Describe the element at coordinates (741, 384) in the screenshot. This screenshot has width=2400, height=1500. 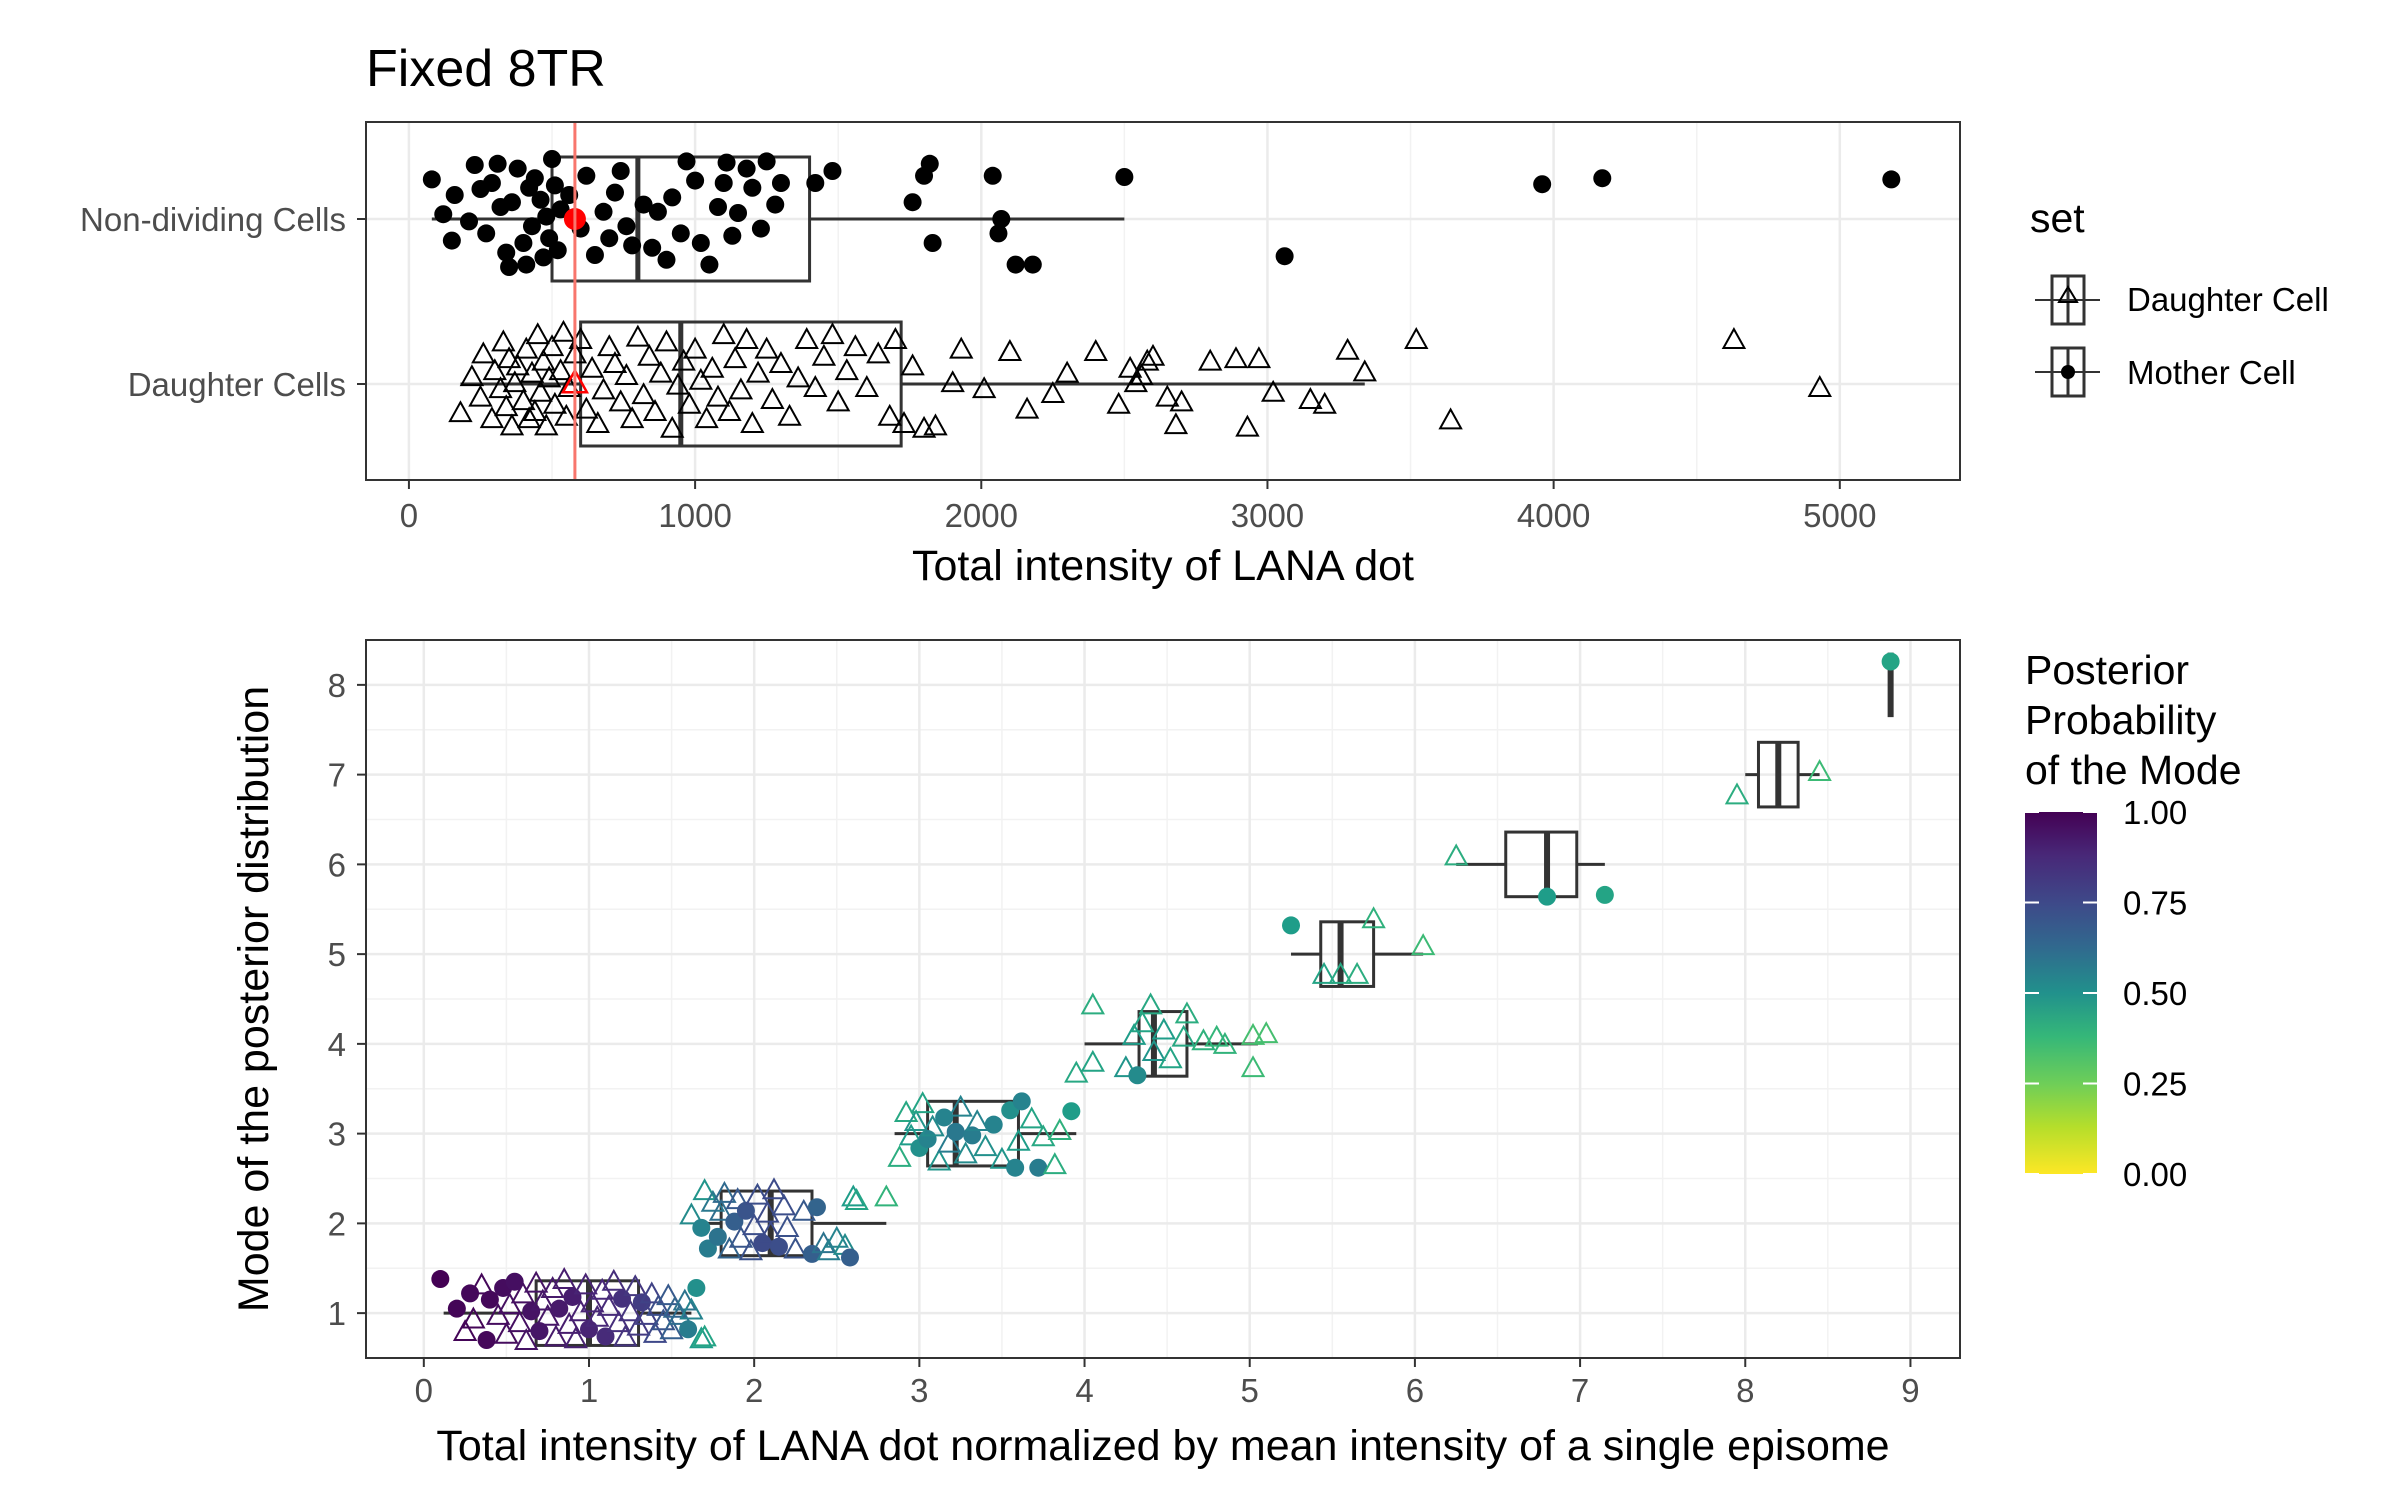
I see `top-box` at that location.